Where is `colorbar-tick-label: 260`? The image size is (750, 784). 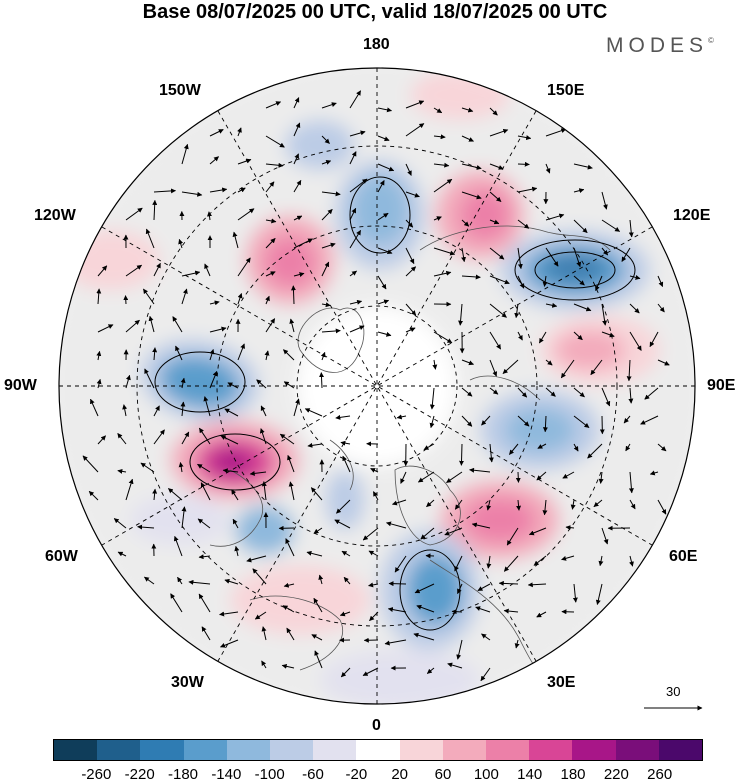 colorbar-tick-label: 260 is located at coordinates (659, 774).